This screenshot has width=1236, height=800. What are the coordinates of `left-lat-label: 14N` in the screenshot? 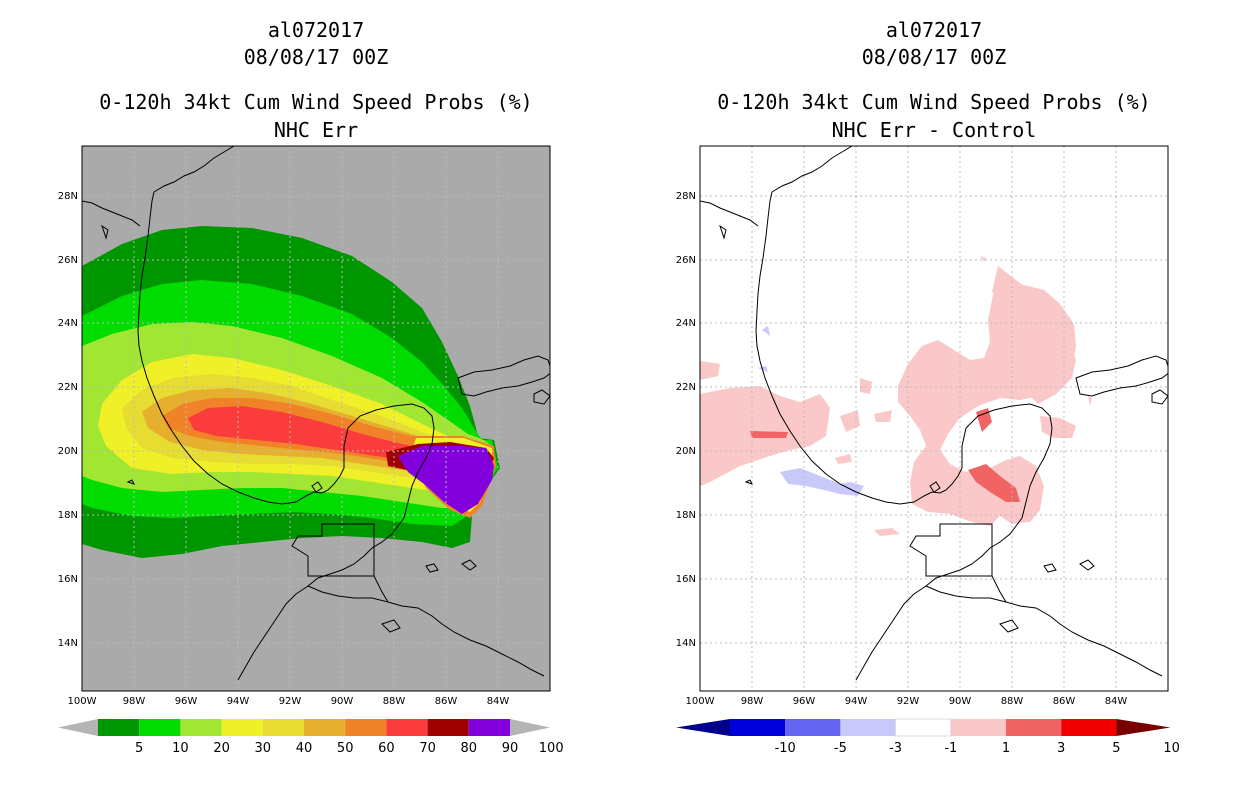 It's located at (68, 643).